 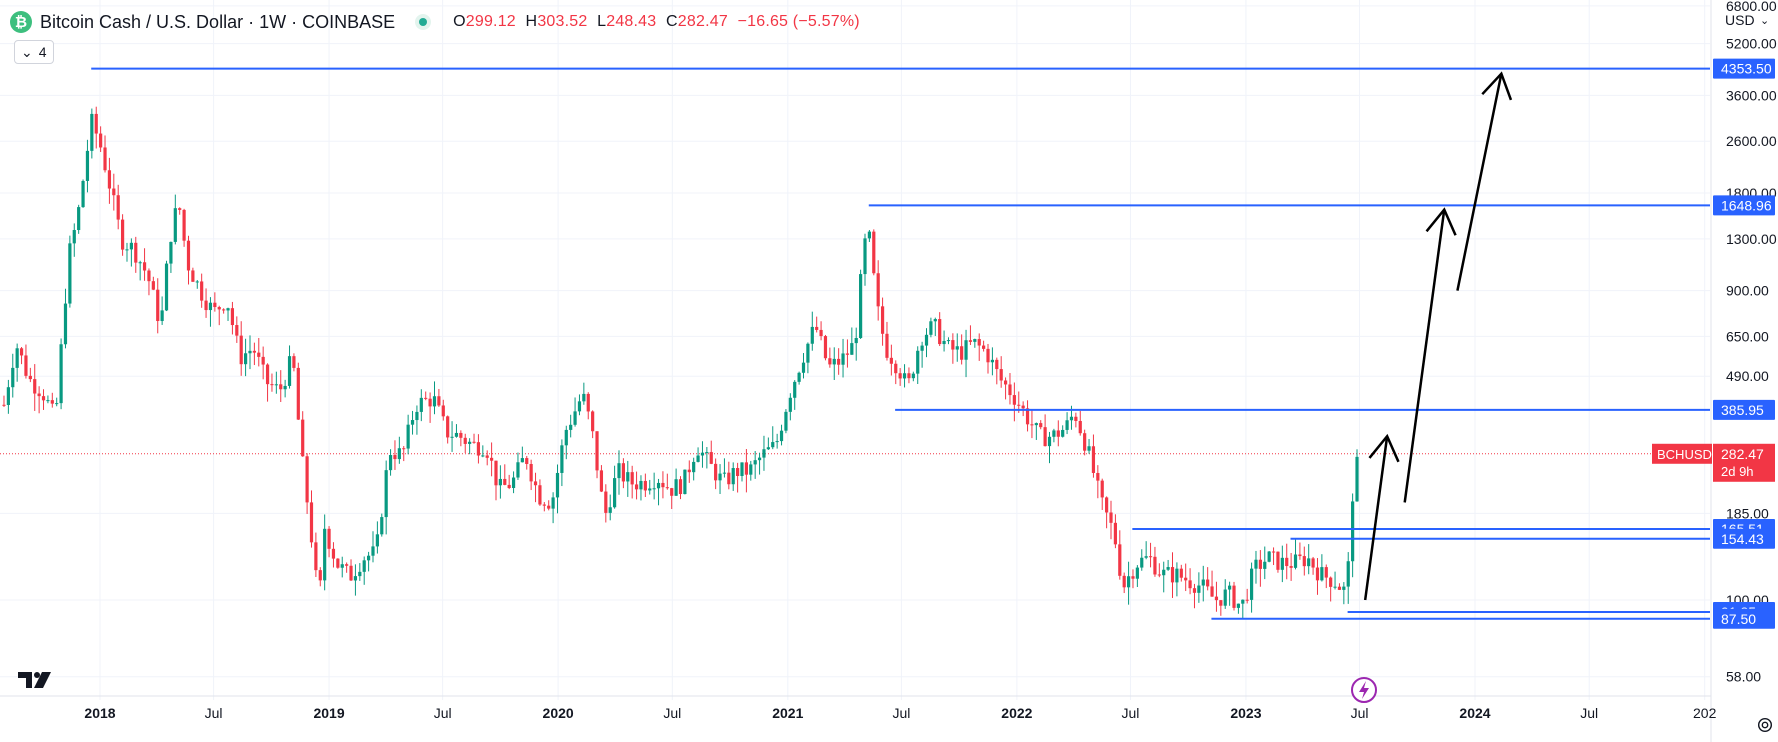 What do you see at coordinates (1765, 725) in the screenshot?
I see `gear-icon` at bounding box center [1765, 725].